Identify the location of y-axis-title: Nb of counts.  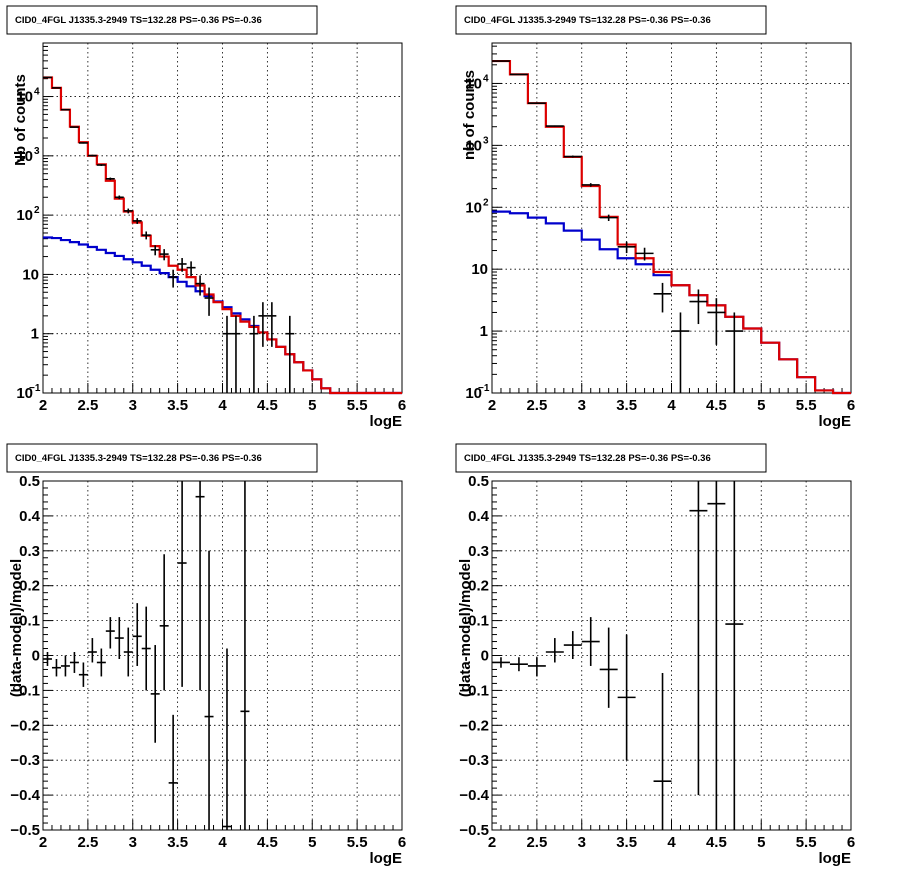
(20, 120).